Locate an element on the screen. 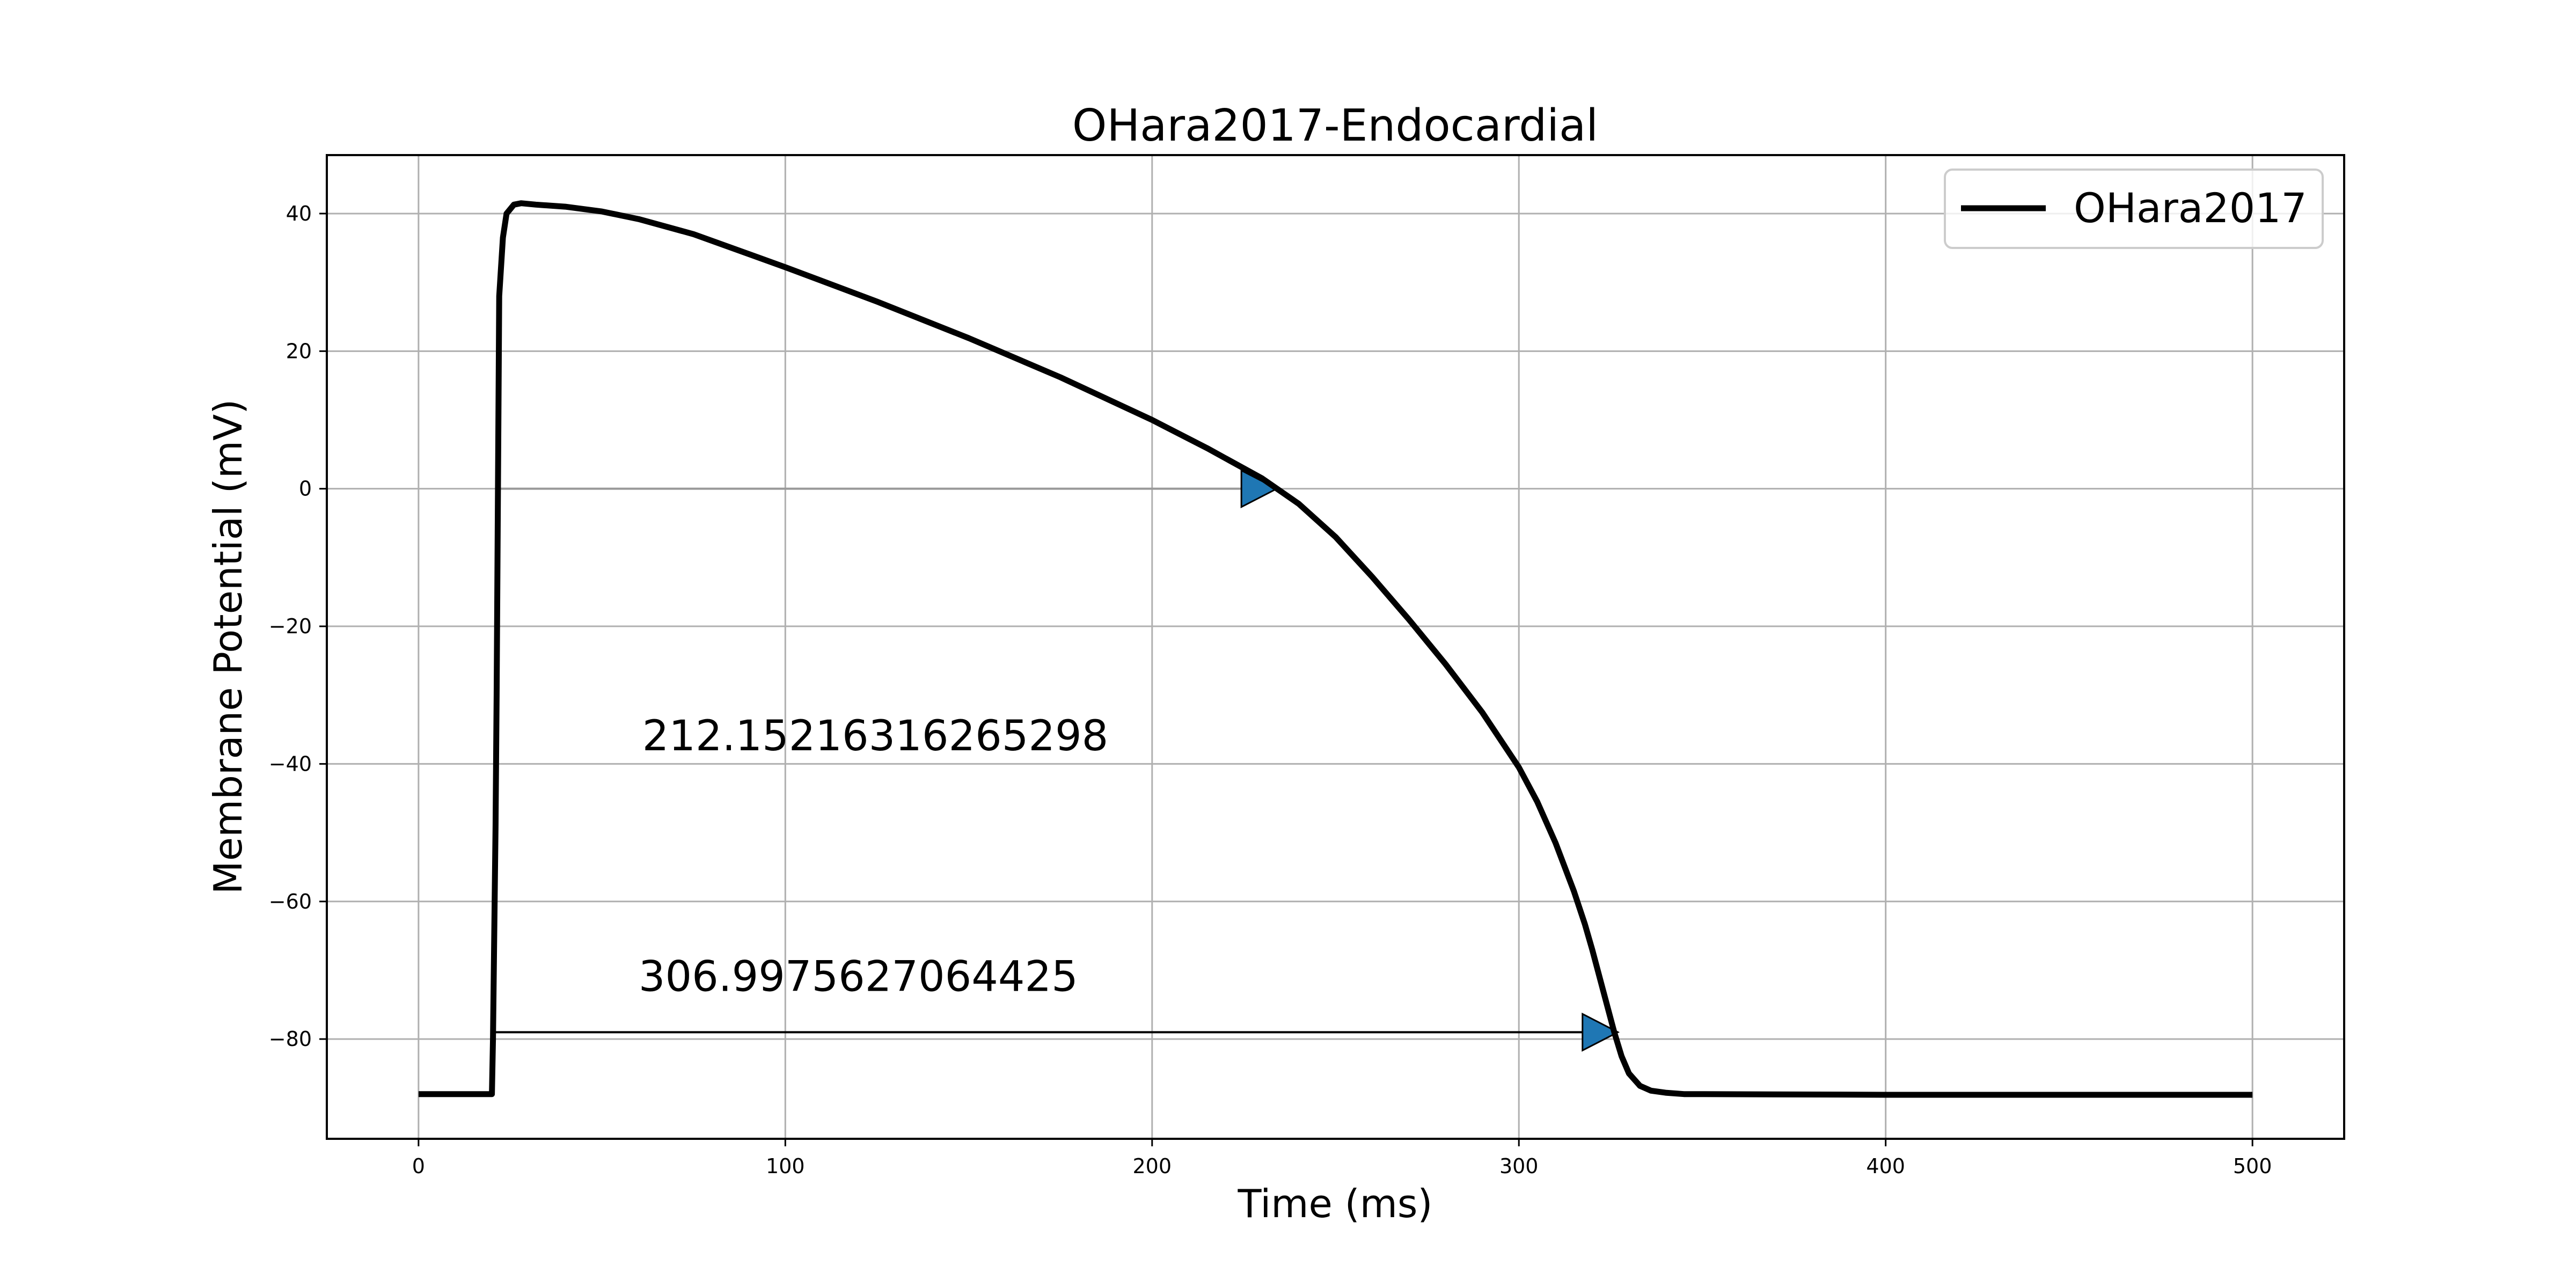 Image resolution: width=2576 pixels, height=1288 pixels. legend: OHara2017 is located at coordinates (2134, 209).